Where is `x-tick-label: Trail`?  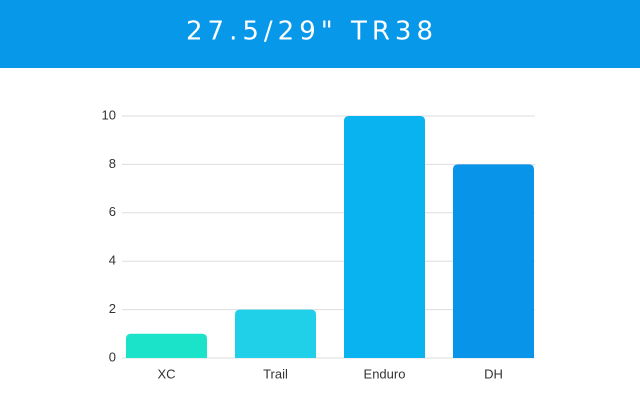 x-tick-label: Trail is located at coordinates (275, 373).